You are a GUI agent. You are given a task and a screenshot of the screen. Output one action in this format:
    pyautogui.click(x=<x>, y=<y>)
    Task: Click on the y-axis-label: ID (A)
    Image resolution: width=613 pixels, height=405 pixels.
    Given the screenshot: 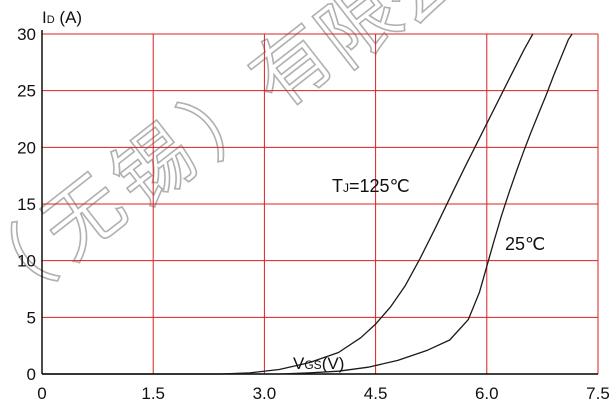 What is the action you would take?
    pyautogui.click(x=62, y=17)
    